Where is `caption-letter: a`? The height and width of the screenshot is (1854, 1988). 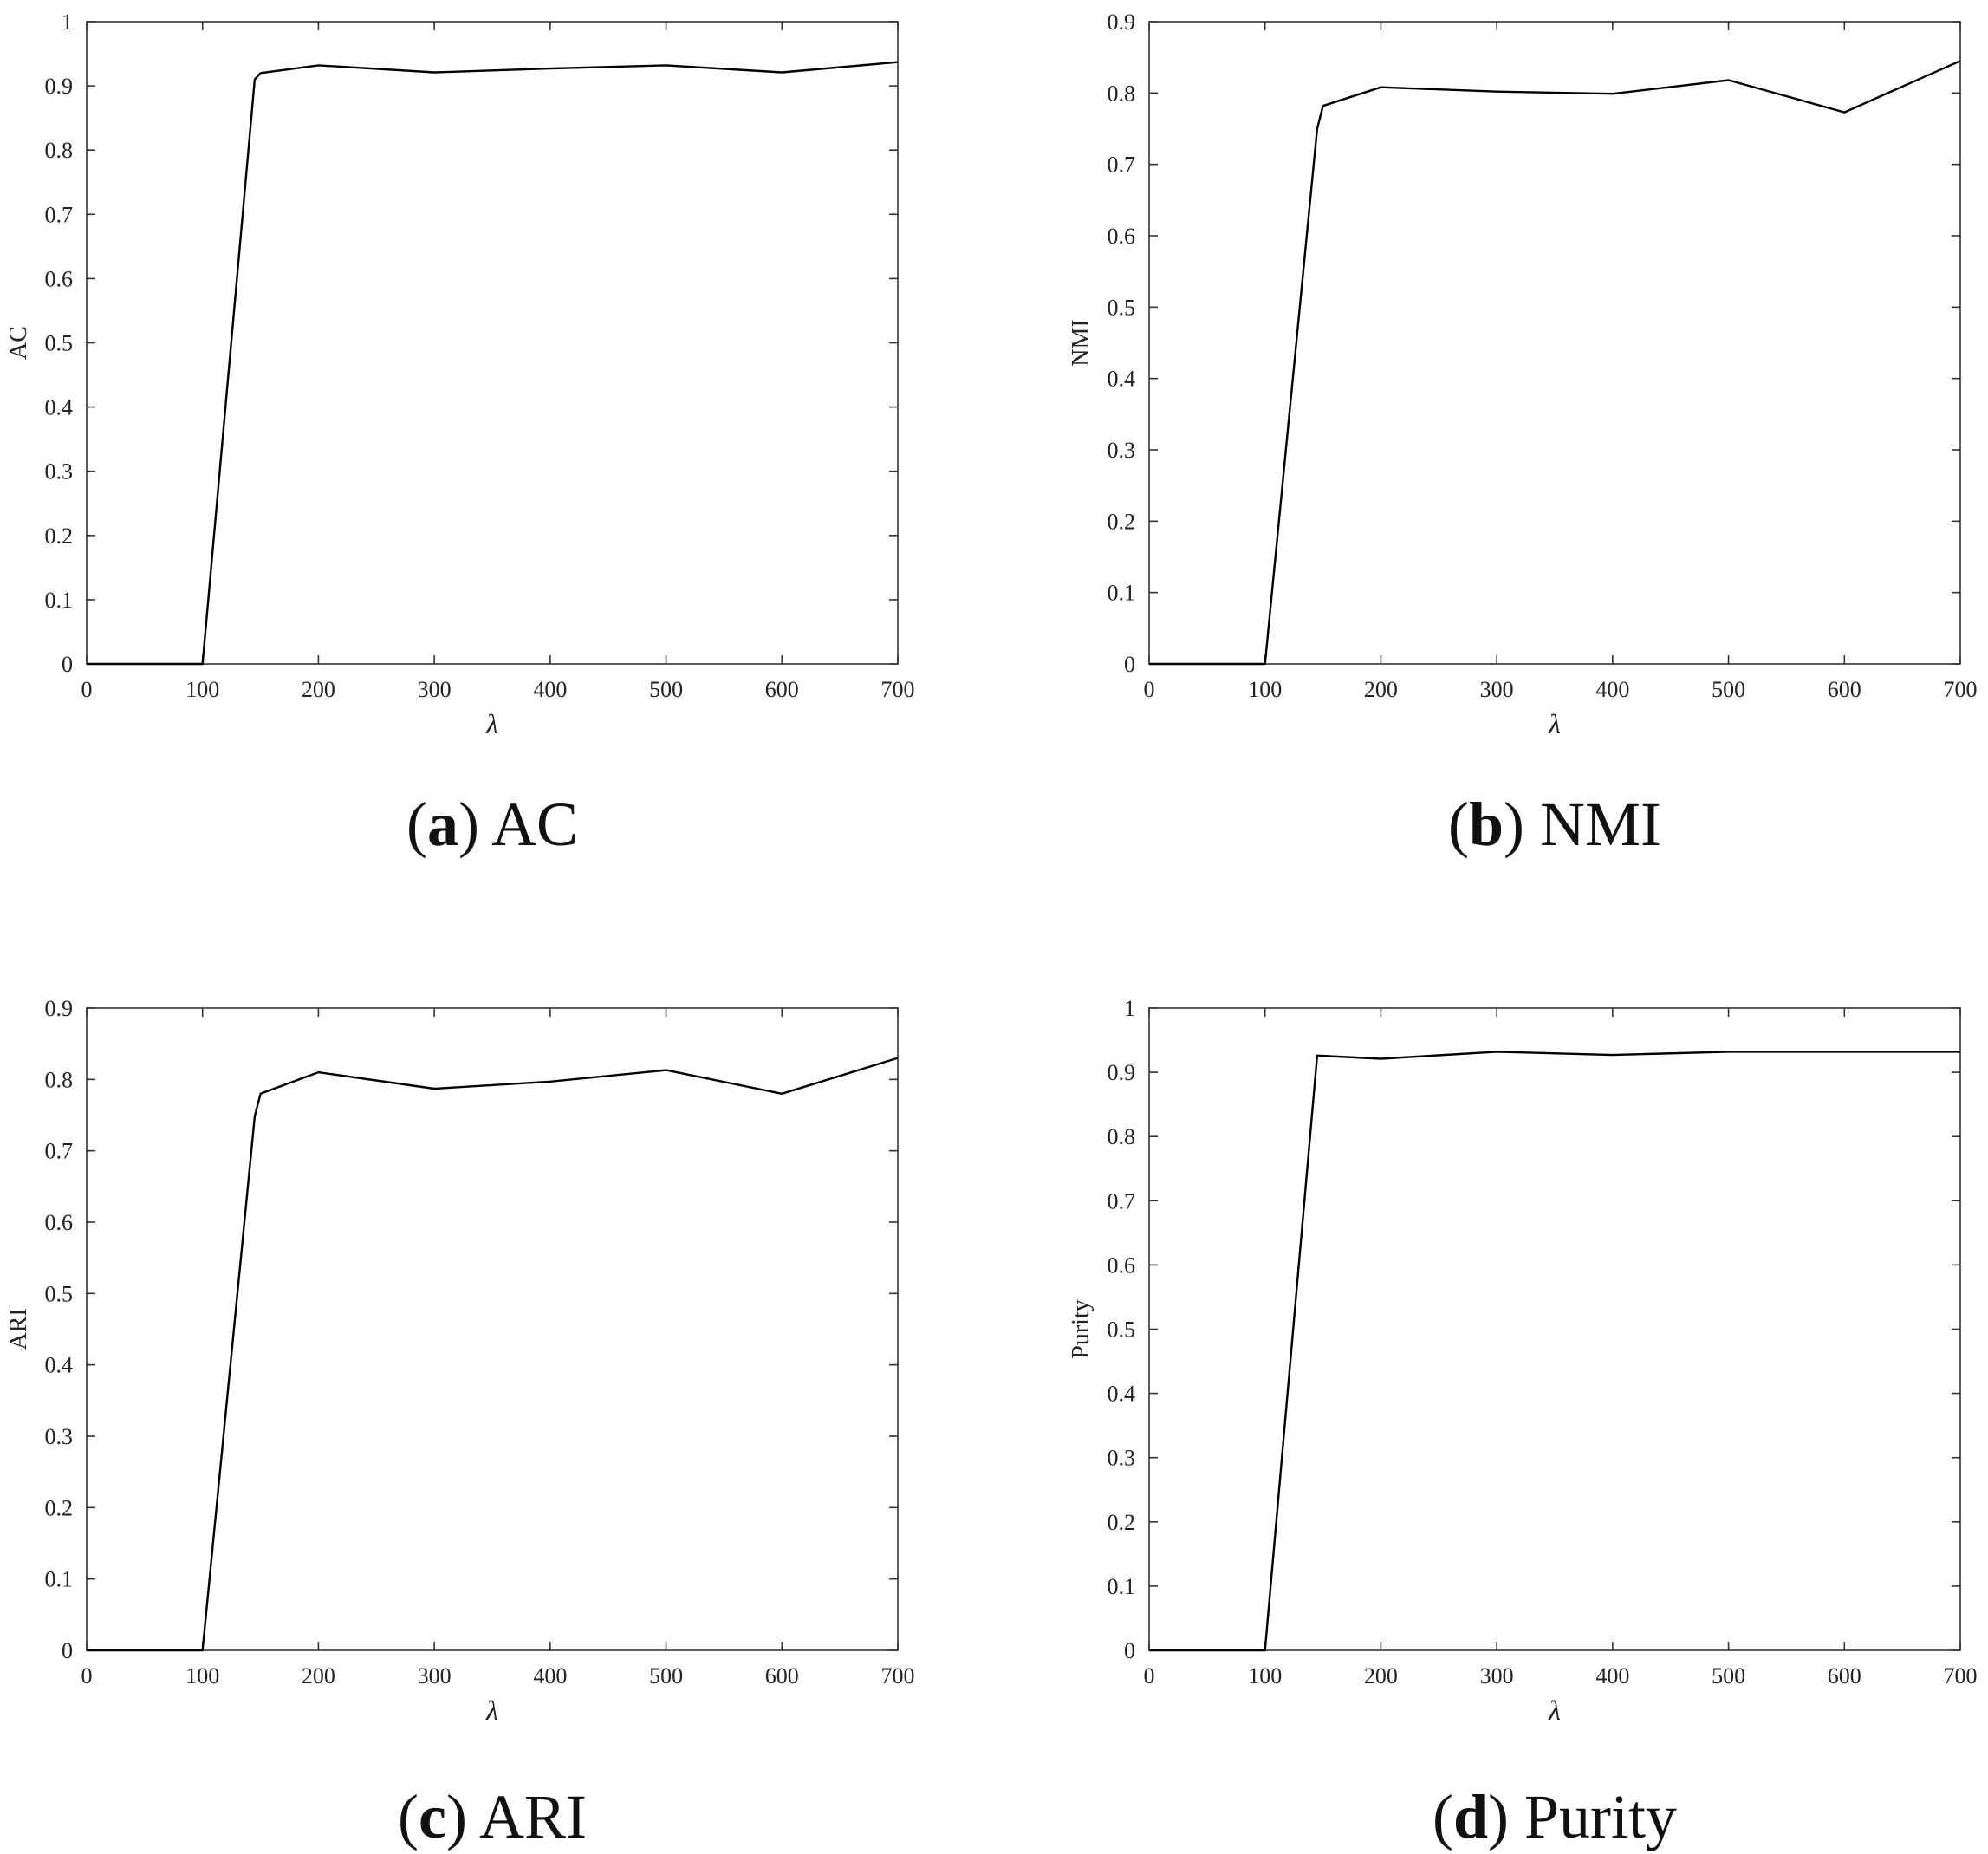
caption-letter: a is located at coordinates (442, 825).